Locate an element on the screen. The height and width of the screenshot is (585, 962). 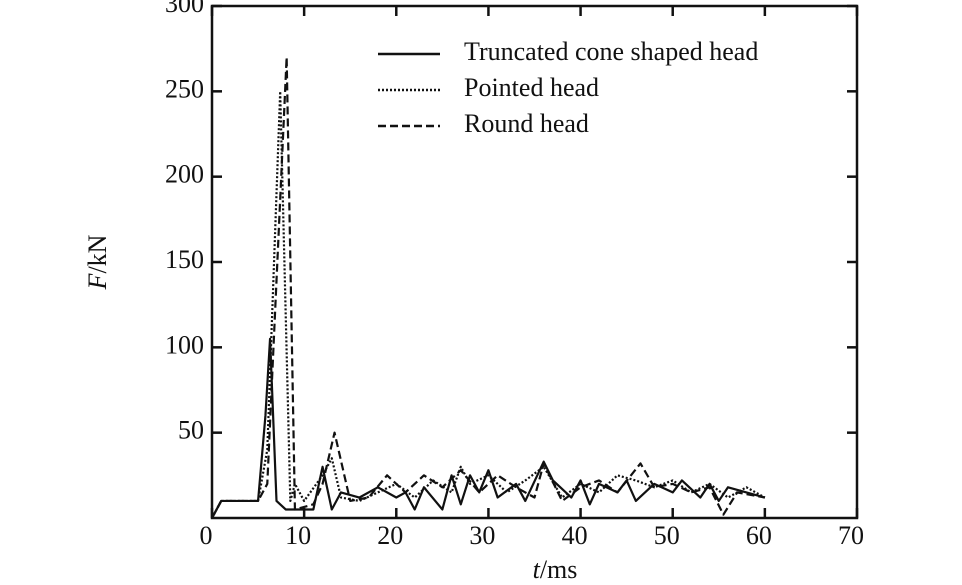
legend-label: Pointed head is located at coordinates (531, 87).